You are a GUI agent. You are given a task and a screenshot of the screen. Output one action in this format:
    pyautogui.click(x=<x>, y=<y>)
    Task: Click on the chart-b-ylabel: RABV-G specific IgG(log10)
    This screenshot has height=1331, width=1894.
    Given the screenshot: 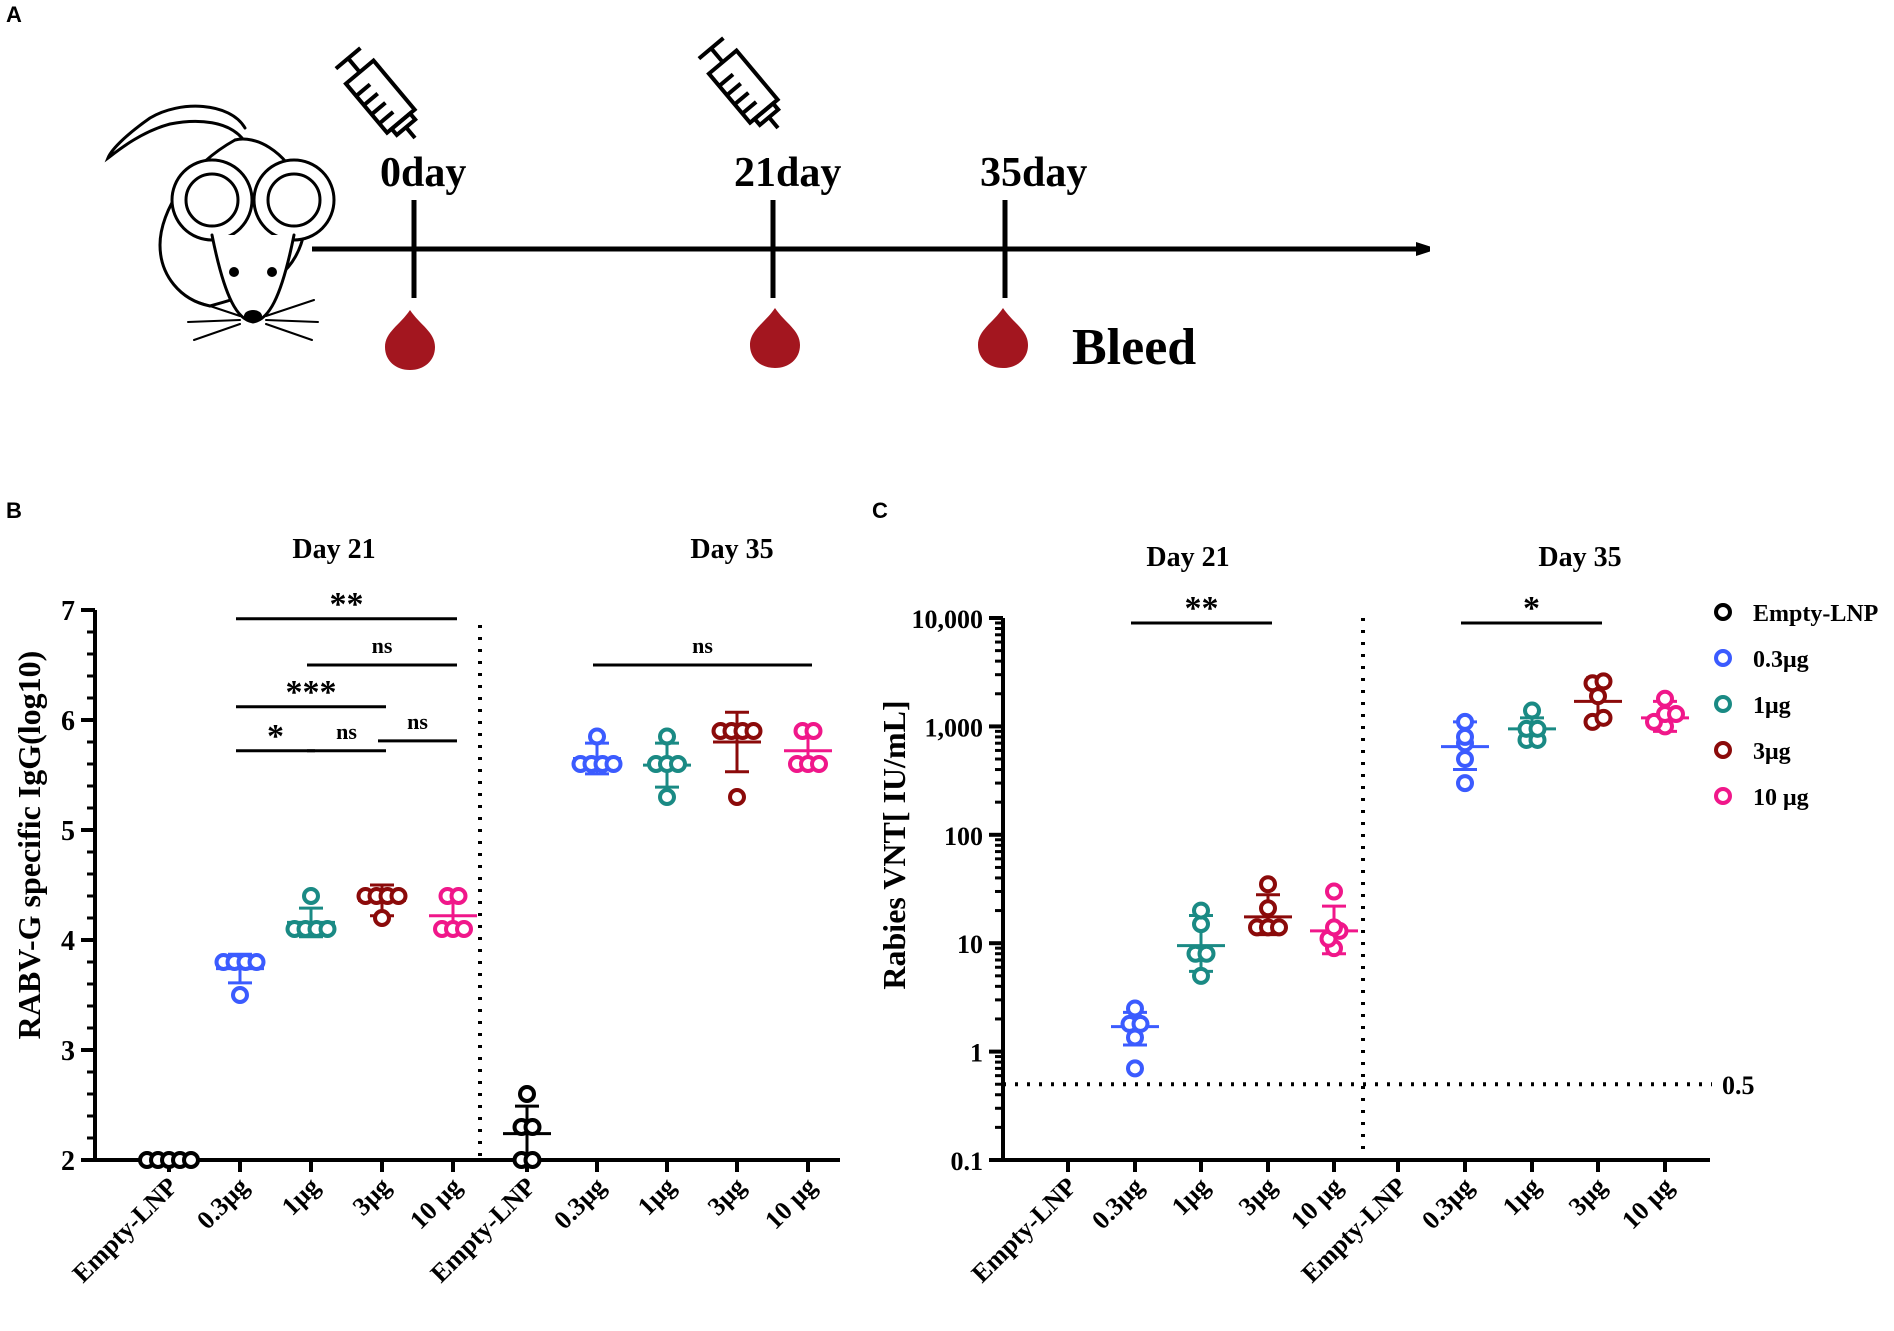 What is the action you would take?
    pyautogui.click(x=29, y=845)
    